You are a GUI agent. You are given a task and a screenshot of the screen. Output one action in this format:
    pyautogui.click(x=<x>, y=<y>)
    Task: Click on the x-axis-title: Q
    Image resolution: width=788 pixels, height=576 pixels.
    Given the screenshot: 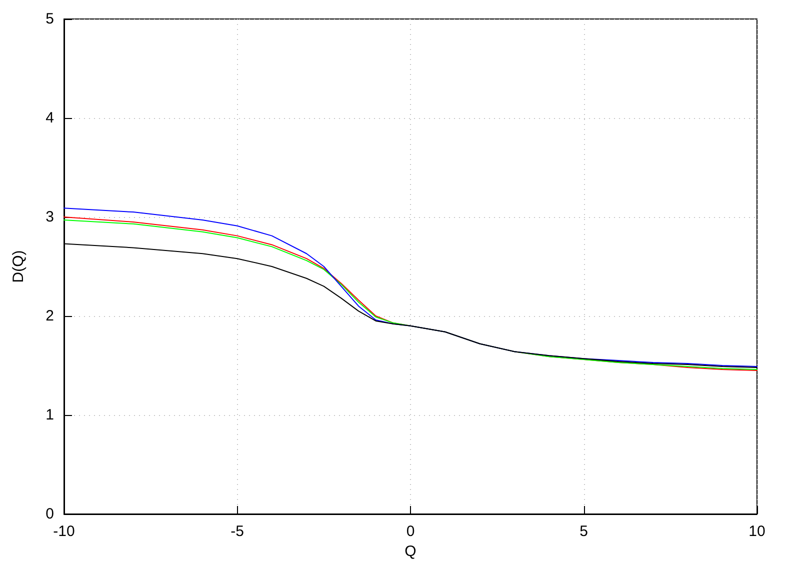 What is the action you would take?
    pyautogui.click(x=410, y=551)
    